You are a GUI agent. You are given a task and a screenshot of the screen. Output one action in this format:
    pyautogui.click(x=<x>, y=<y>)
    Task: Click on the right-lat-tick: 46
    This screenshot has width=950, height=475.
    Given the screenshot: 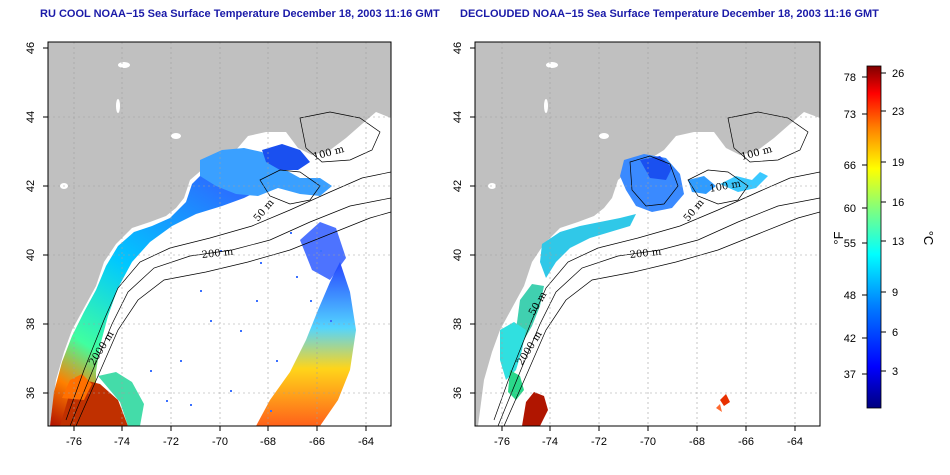 What is the action you would take?
    pyautogui.click(x=458, y=48)
    